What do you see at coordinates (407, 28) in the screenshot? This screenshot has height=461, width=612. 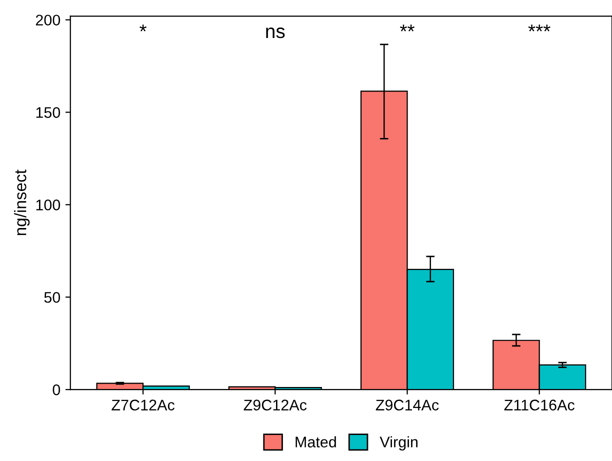 I see `annotation: **` at bounding box center [407, 28].